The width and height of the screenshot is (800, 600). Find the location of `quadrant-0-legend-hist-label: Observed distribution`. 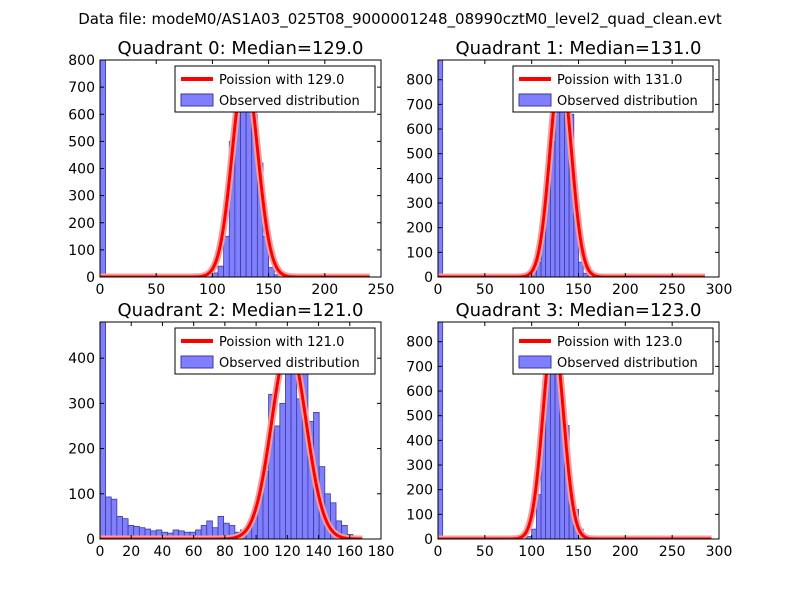

quadrant-0-legend-hist-label: Observed distribution is located at coordinates (289, 101).